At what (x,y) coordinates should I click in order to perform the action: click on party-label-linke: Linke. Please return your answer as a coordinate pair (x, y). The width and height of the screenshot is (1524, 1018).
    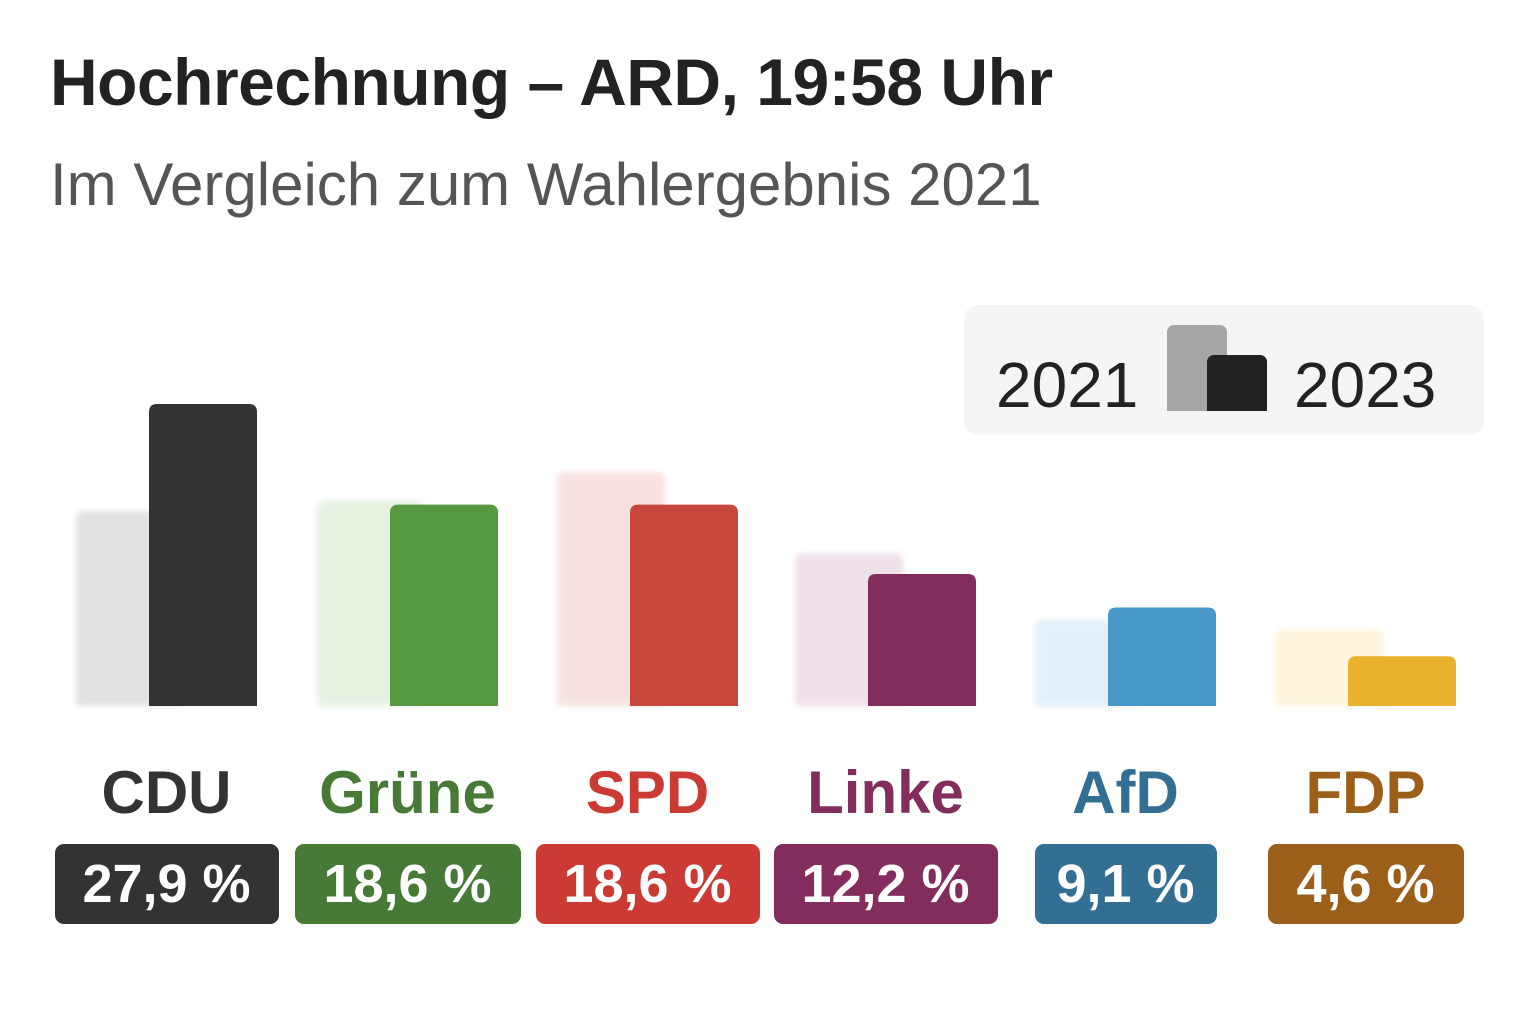
    Looking at the image, I should click on (885, 792).